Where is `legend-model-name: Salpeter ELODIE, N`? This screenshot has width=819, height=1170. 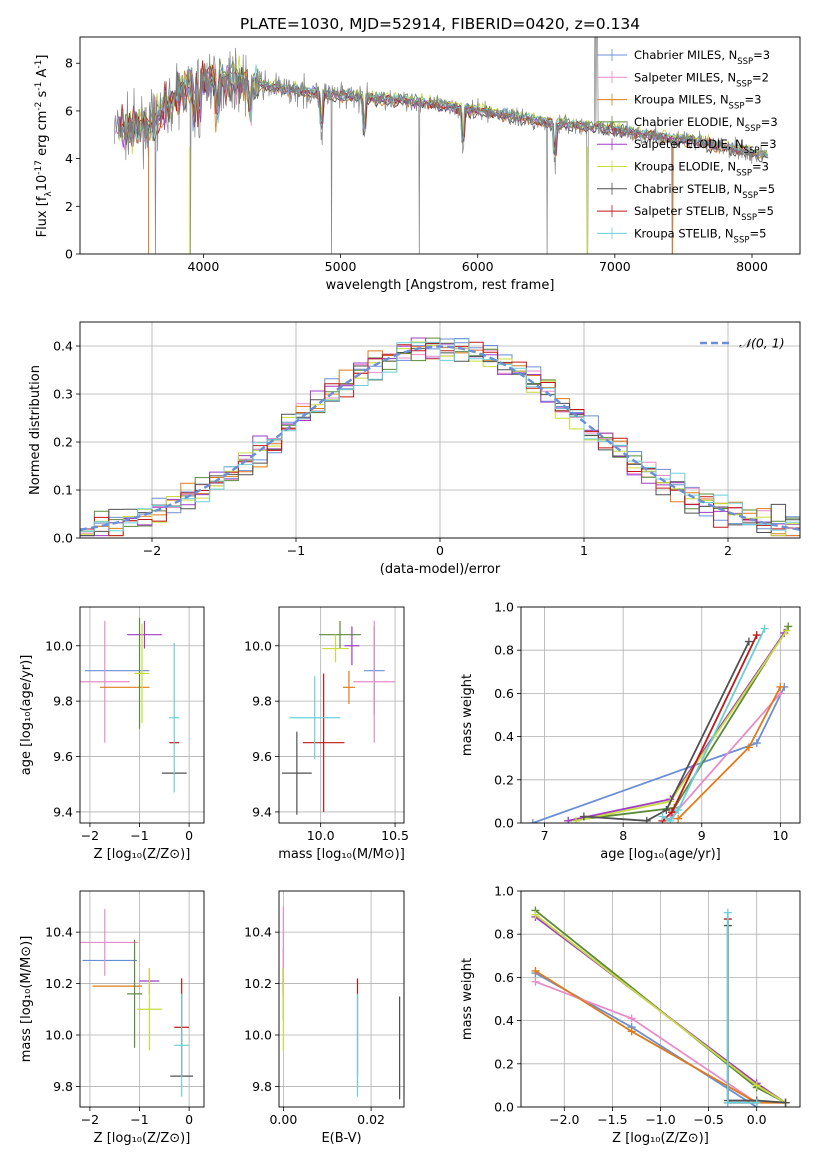 legend-model-name: Salpeter ELODIE, N is located at coordinates (689, 144).